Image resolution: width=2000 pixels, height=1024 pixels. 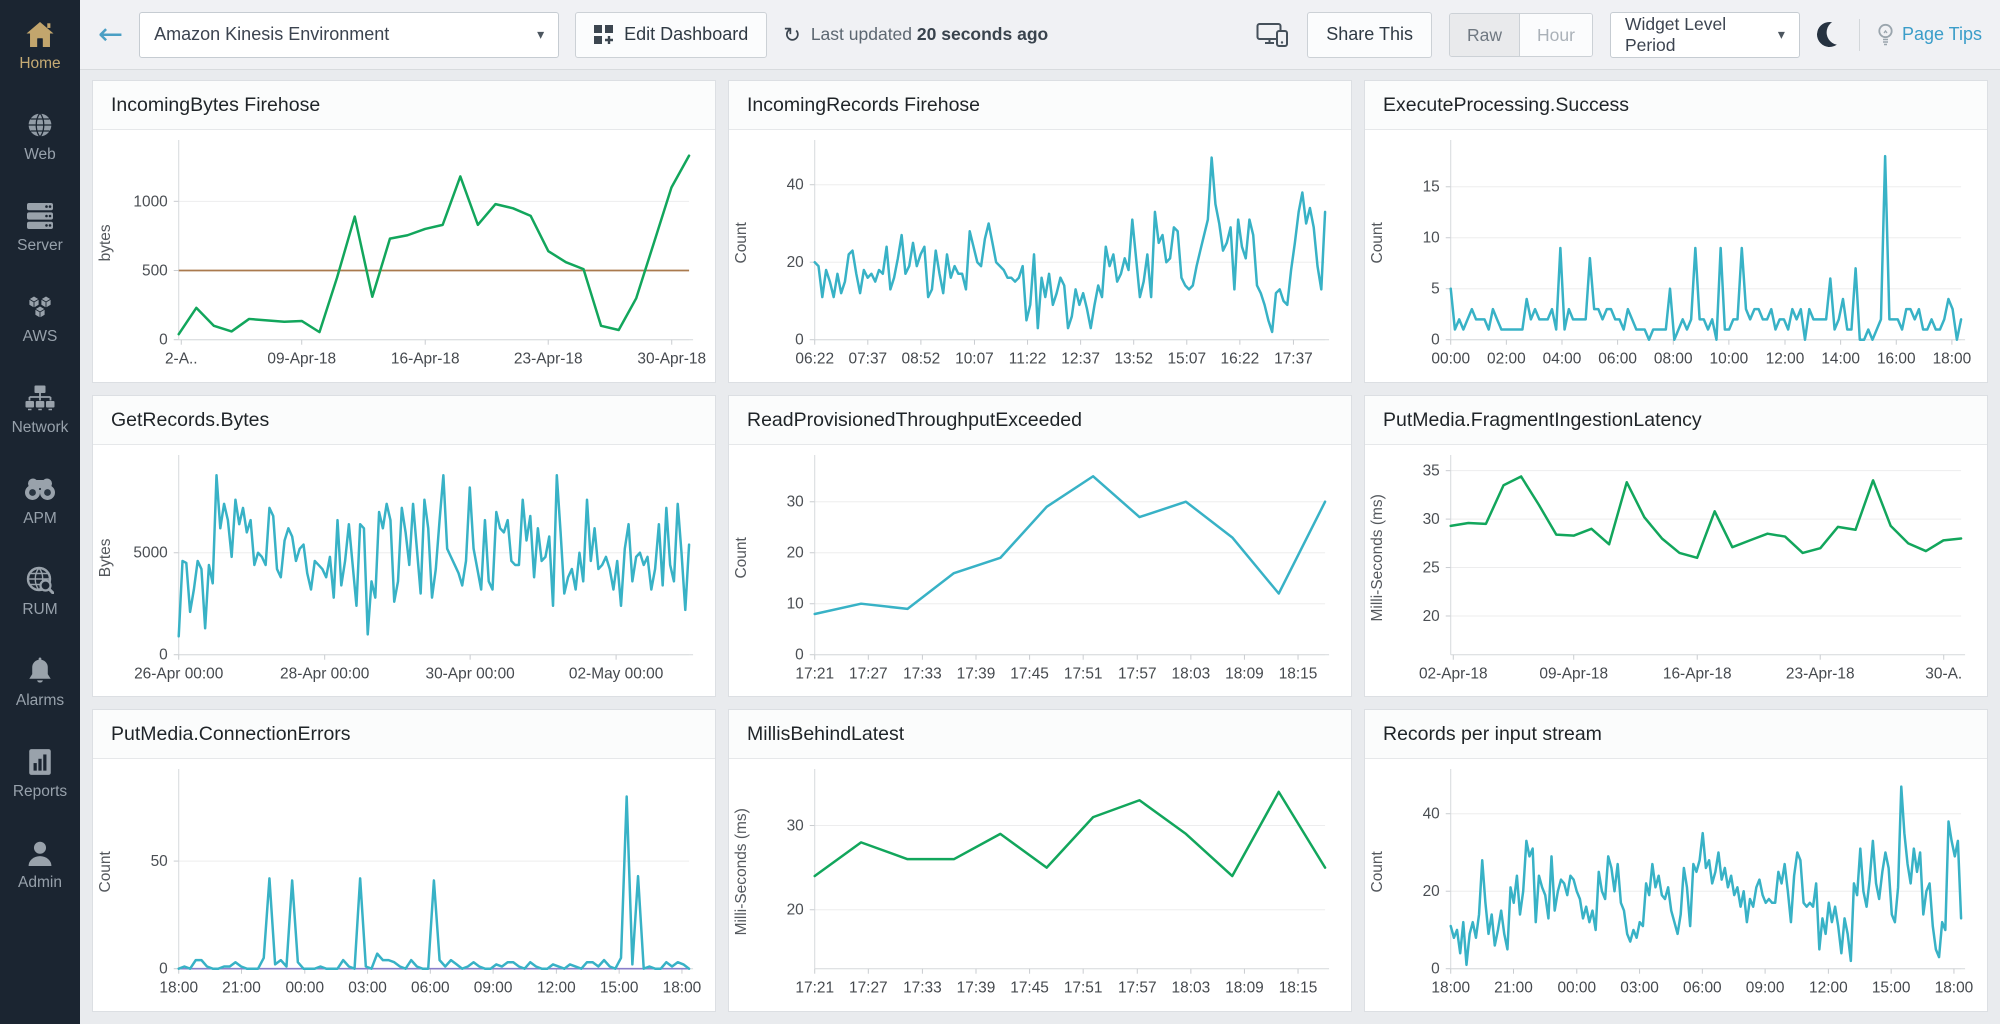 I want to click on svg-text: 500, so click(x=155, y=271).